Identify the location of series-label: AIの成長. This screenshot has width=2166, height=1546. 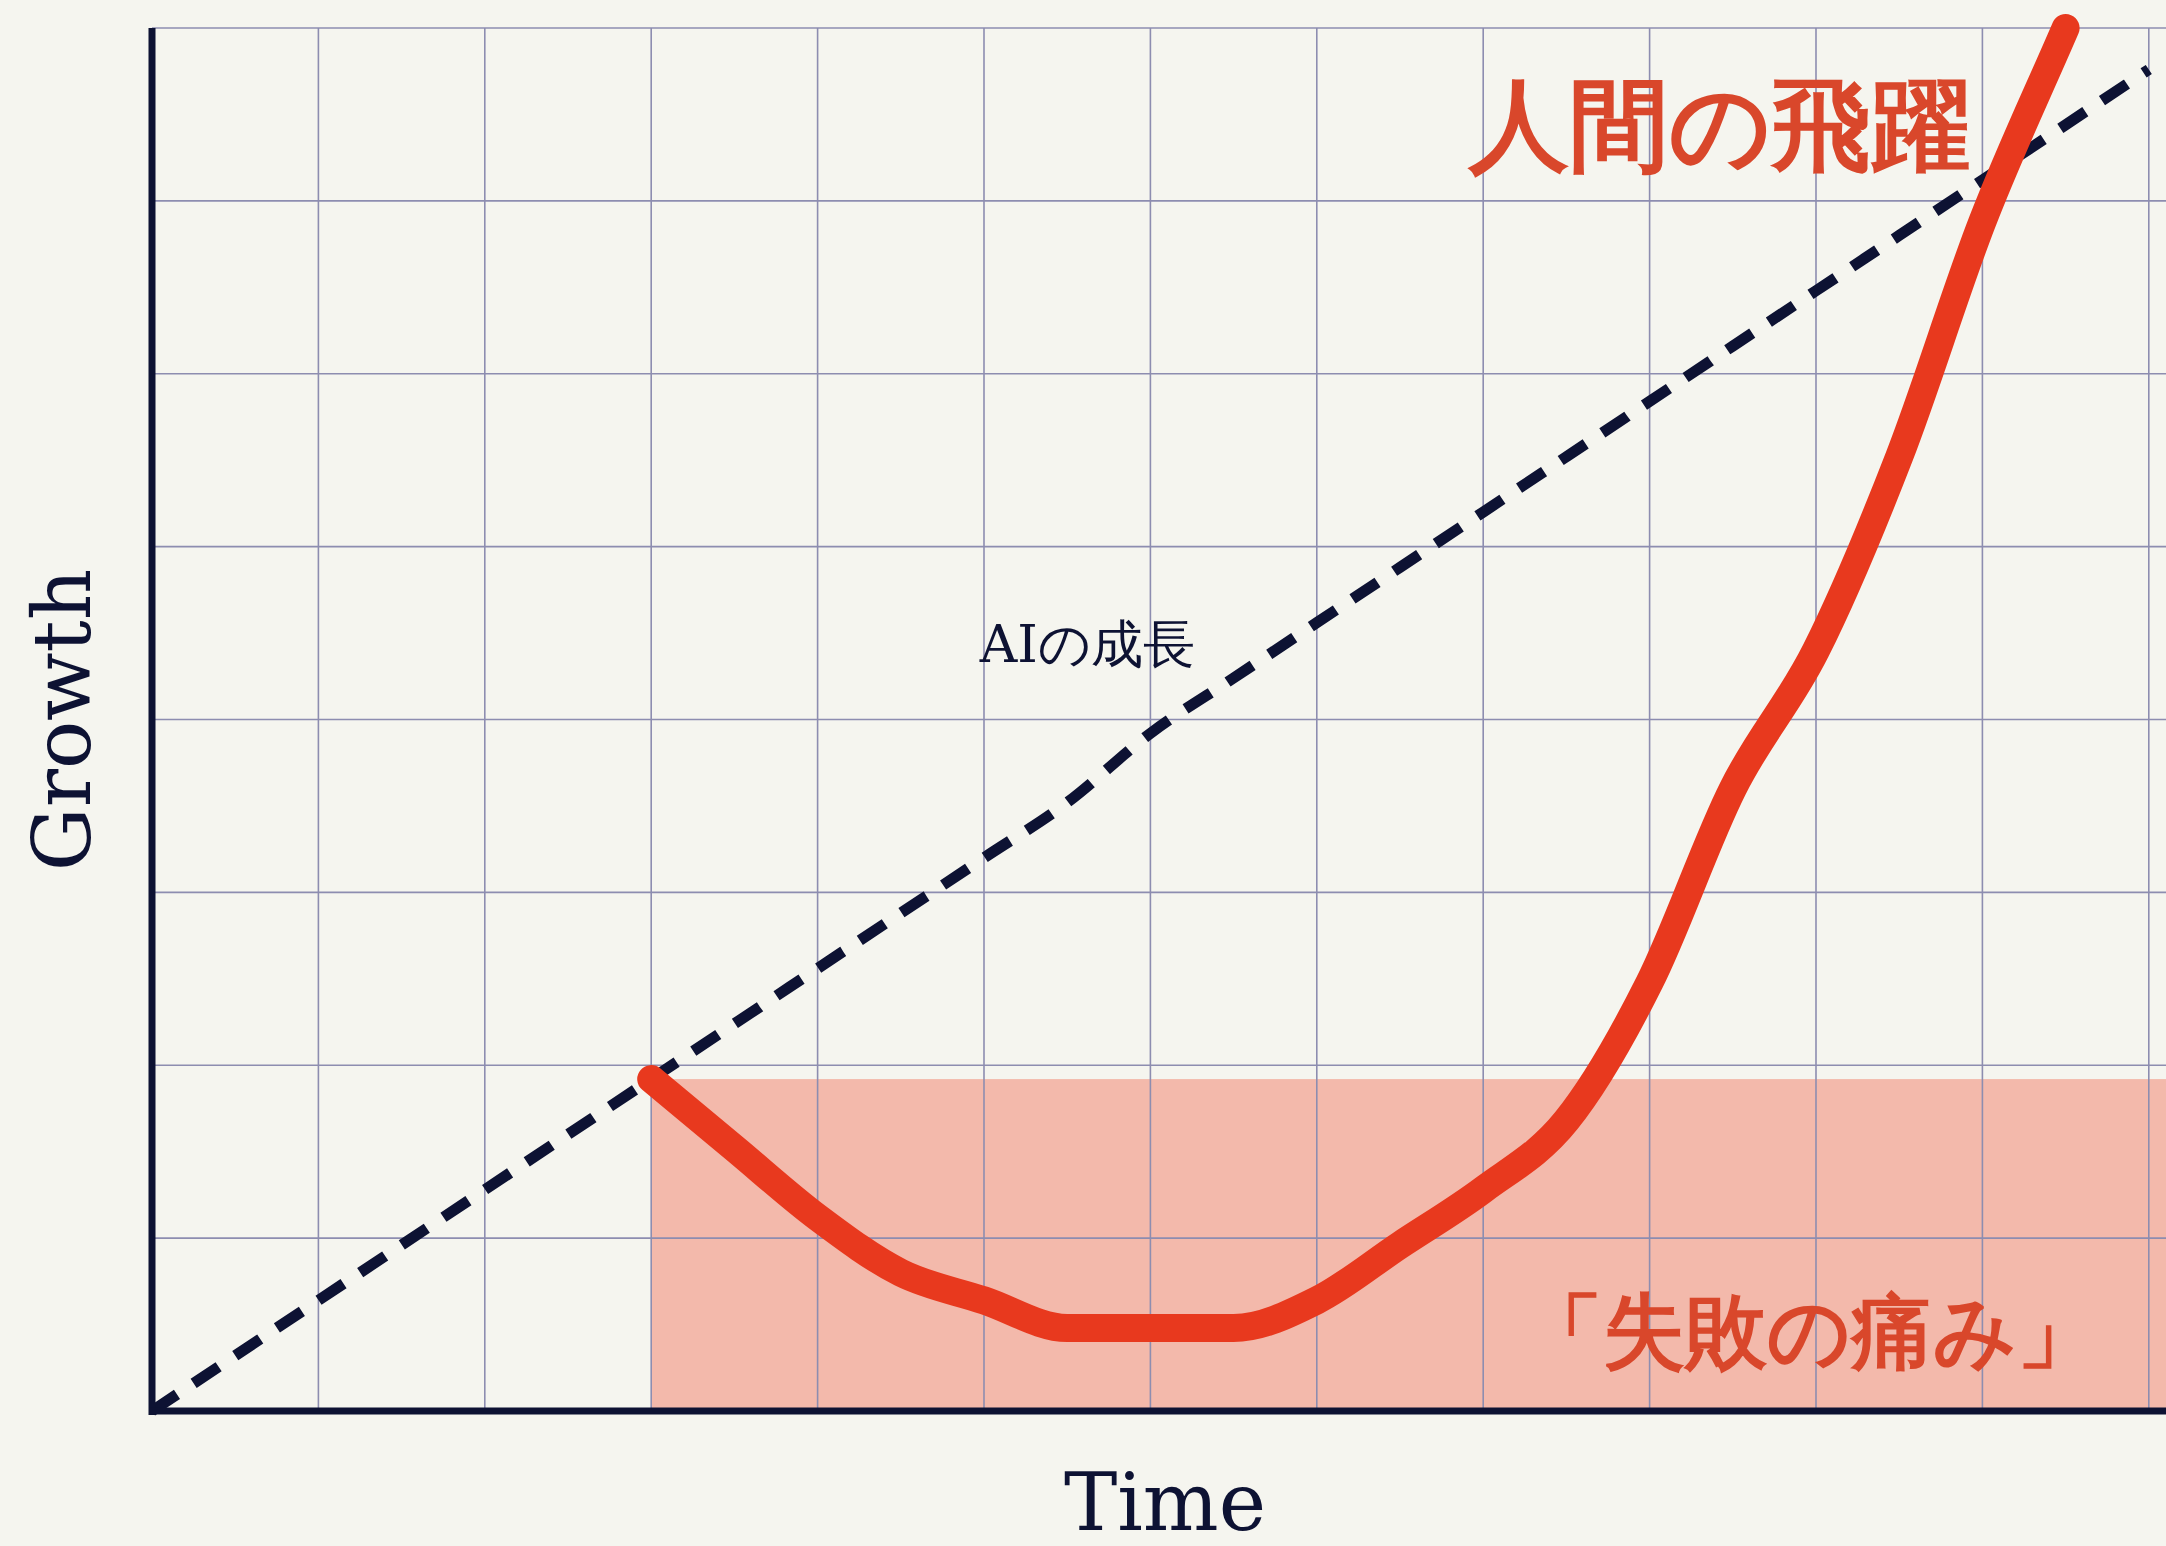
(1086, 644).